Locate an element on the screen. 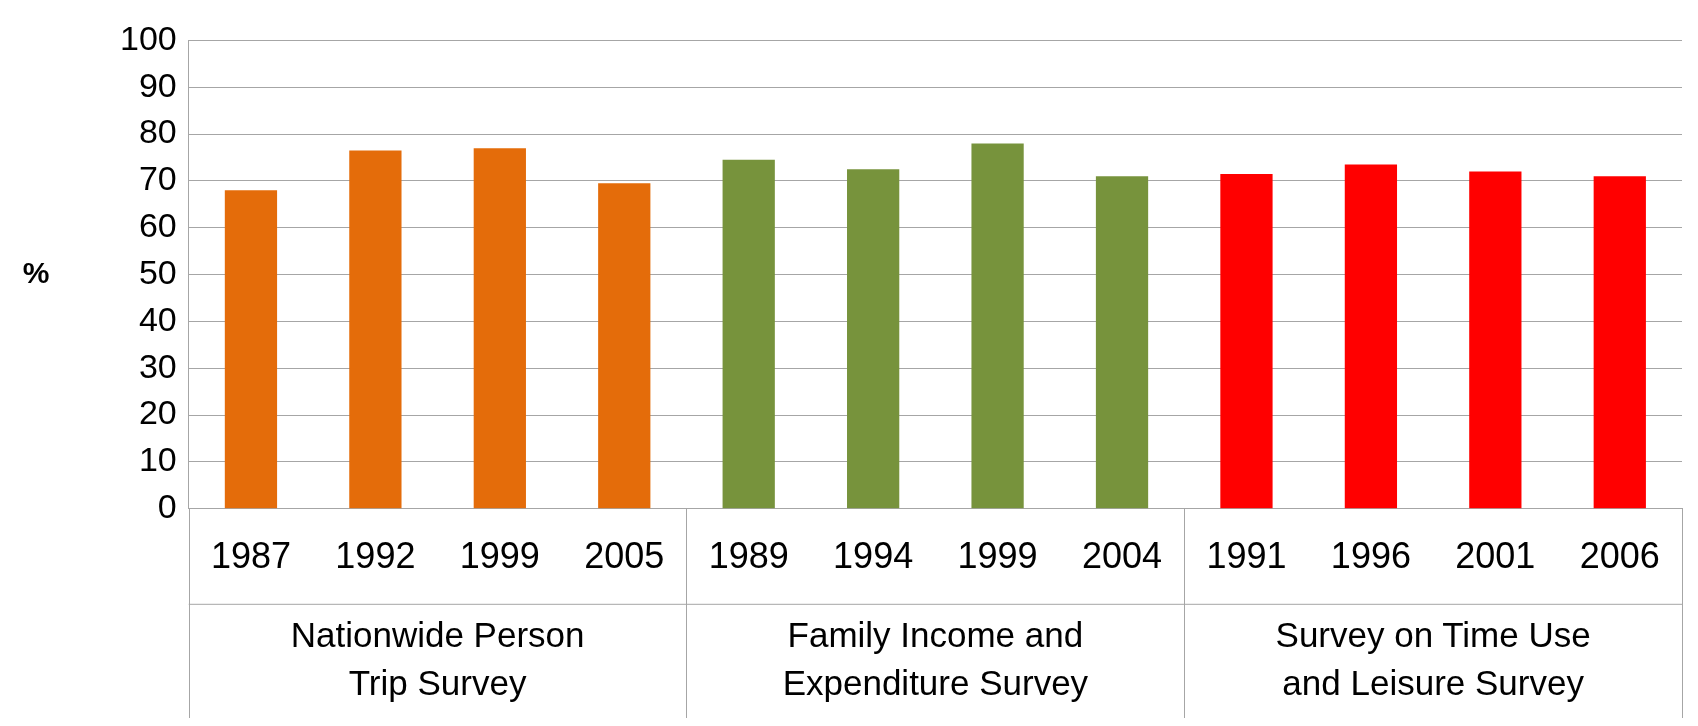  x-tick-label: 2005 is located at coordinates (624, 556).